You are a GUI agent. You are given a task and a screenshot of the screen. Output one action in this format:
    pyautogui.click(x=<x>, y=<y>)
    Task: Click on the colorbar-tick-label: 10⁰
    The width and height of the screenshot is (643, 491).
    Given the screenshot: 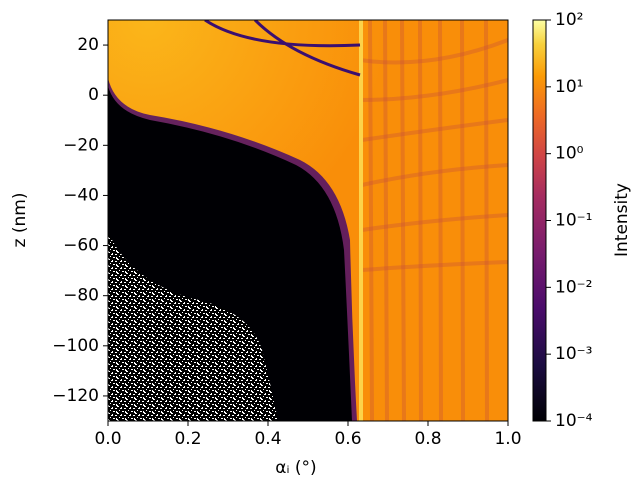 What is the action you would take?
    pyautogui.click(x=569, y=154)
    